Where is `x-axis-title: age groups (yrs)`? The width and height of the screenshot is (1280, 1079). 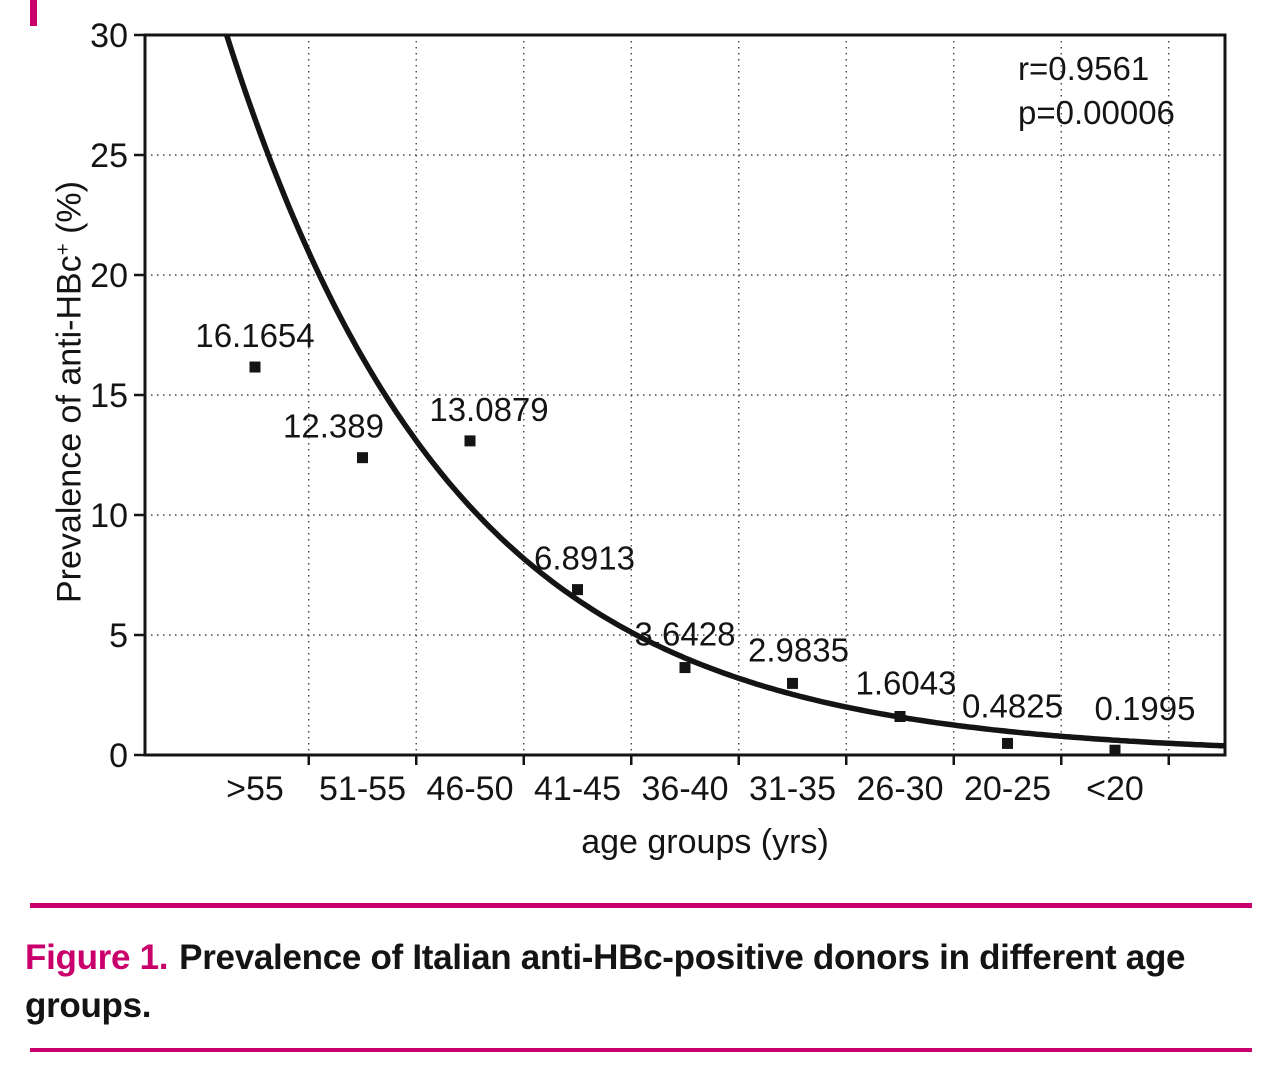
x-axis-title: age groups (yrs) is located at coordinates (705, 842).